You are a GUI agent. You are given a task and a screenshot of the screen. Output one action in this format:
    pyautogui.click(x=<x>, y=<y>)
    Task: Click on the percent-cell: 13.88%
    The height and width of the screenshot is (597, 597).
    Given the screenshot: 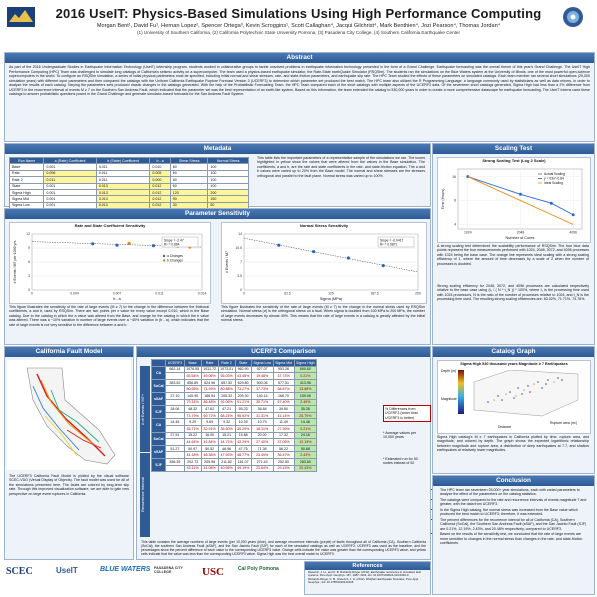 What is the action you would take?
    pyautogui.click(x=305, y=389)
    